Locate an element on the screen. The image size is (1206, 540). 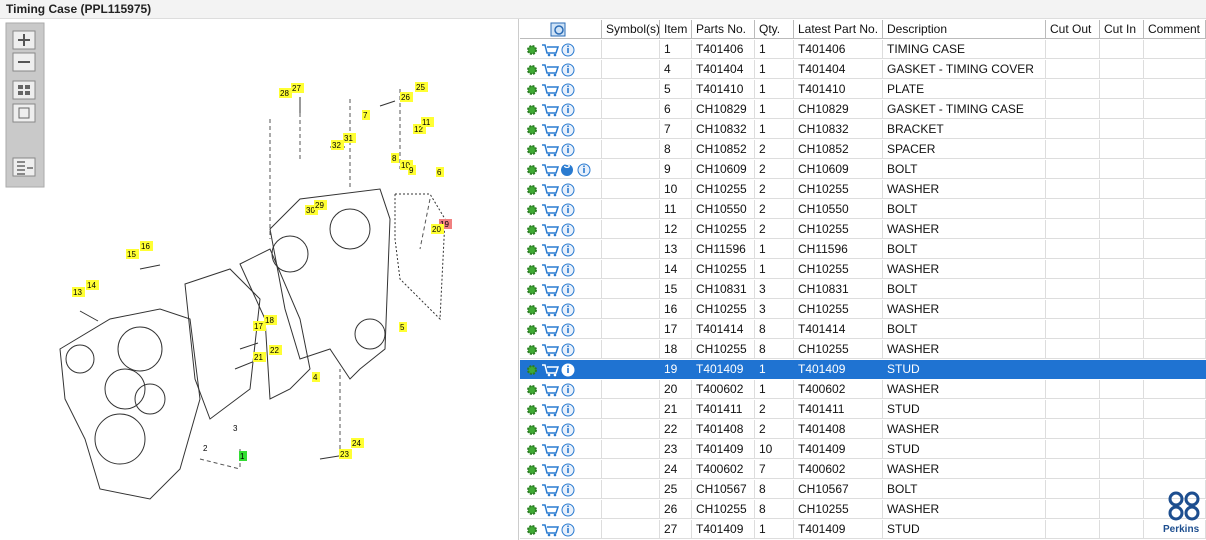
table-row: 16 CH10255 3 CH10255 WASHER is located at coordinates (863, 310).